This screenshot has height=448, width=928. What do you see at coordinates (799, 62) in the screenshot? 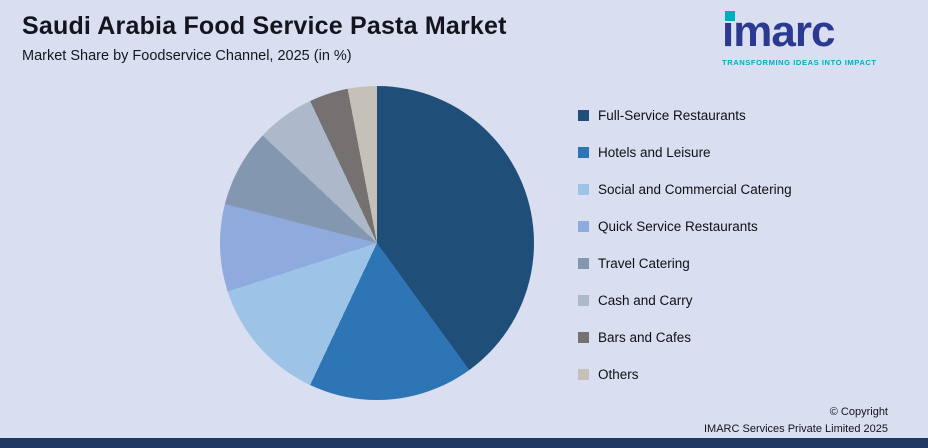
I see `imarc-logo-tagline: TRANSFORMING IDEAS INTO IMPACT` at bounding box center [799, 62].